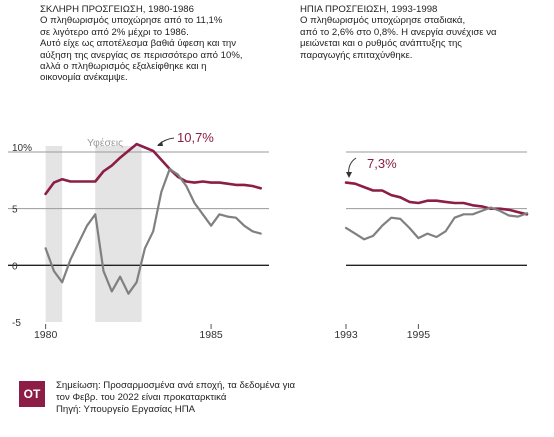 The height and width of the screenshot is (437, 554). What do you see at coordinates (22, 148) in the screenshot?
I see `left-y-tick-label-0: 10%` at bounding box center [22, 148].